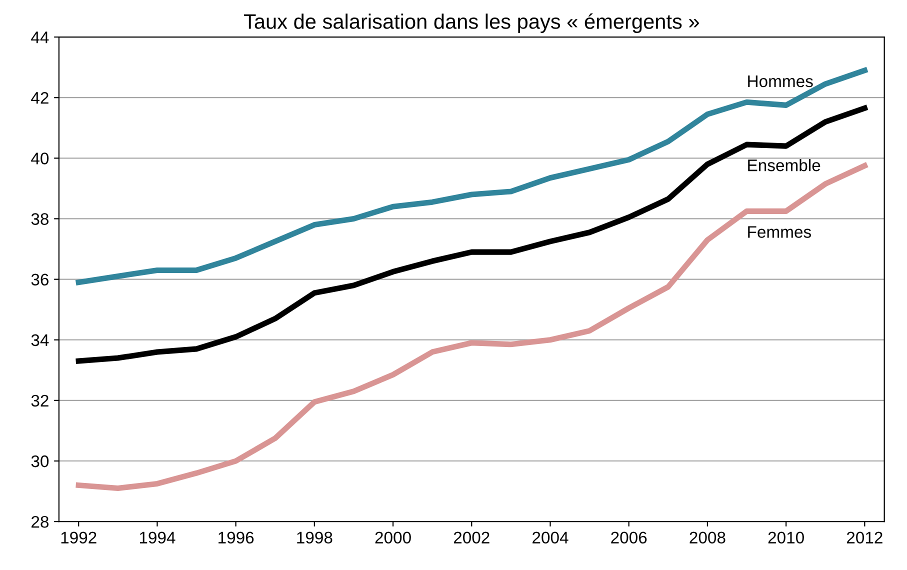  What do you see at coordinates (629, 538) in the screenshot?
I see `x-tick-label: 2006` at bounding box center [629, 538].